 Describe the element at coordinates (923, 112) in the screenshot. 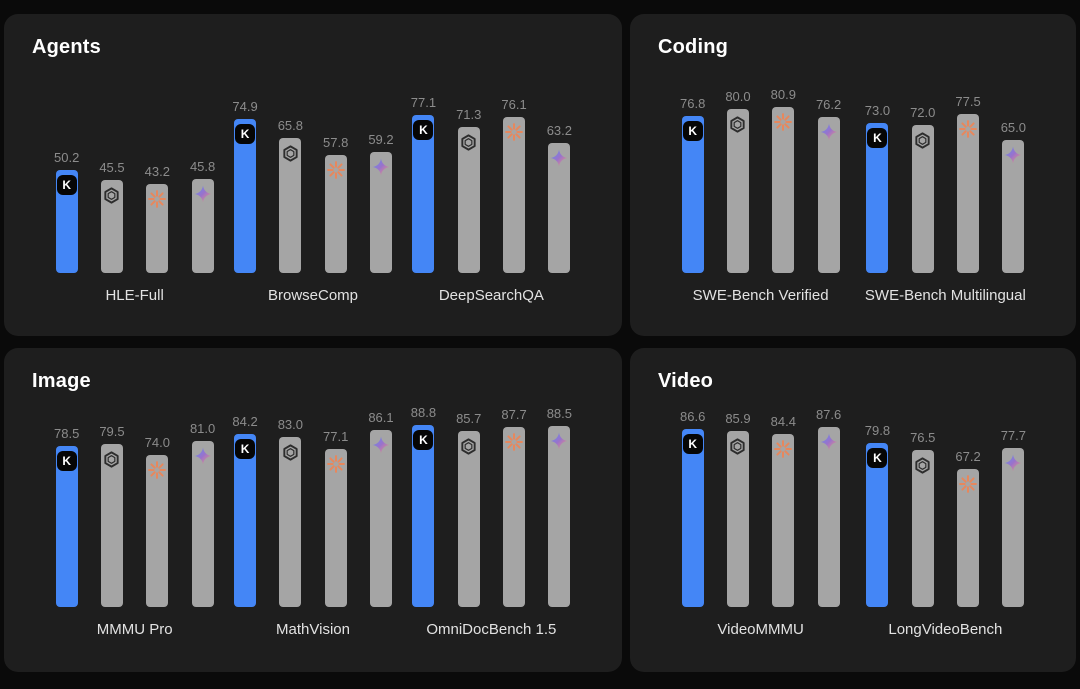

I see `bar-value: 72.0` at that location.